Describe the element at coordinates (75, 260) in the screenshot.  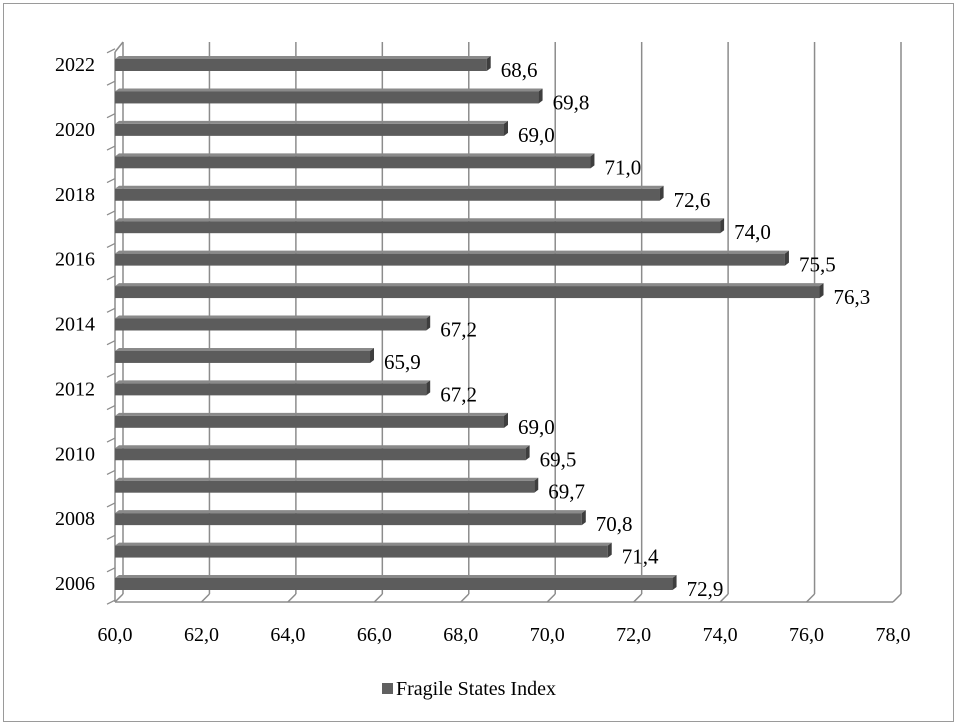
I see `y-tick-label: 2016` at that location.